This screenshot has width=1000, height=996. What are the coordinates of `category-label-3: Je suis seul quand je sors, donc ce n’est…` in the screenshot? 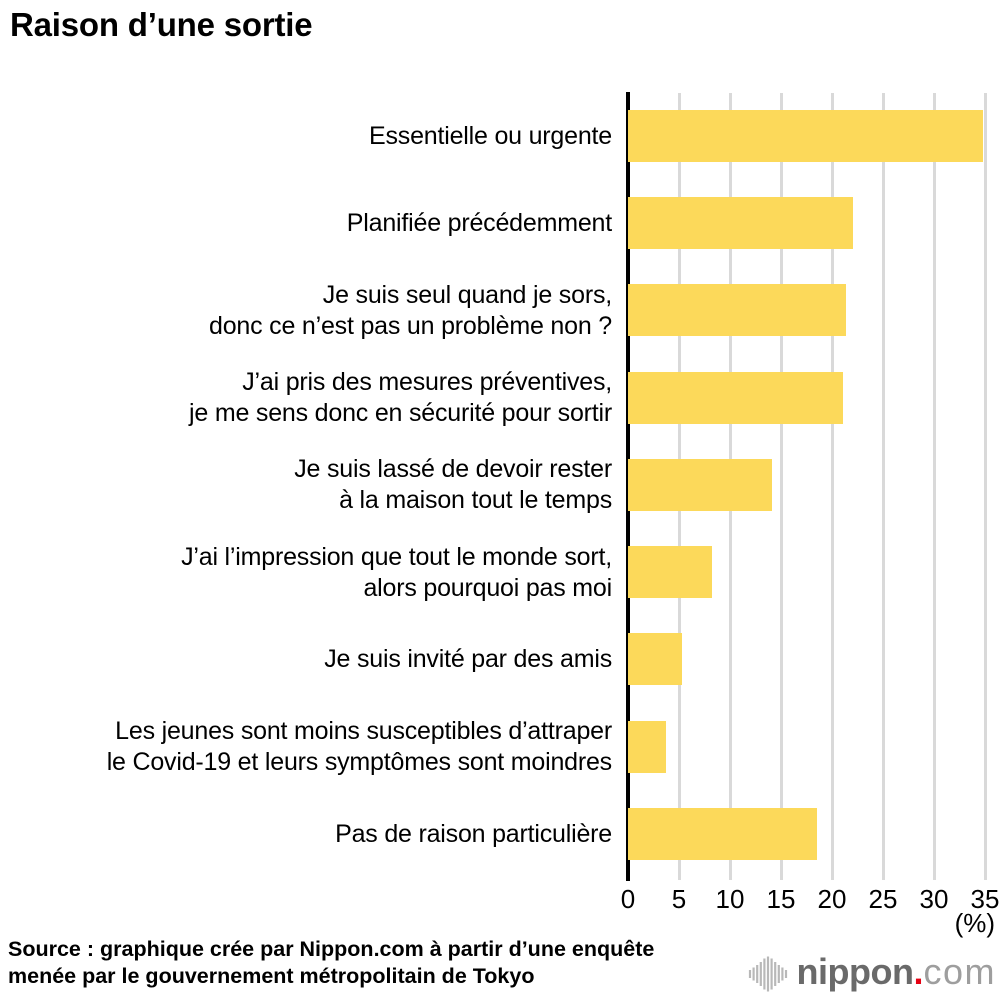 It's located at (410, 311).